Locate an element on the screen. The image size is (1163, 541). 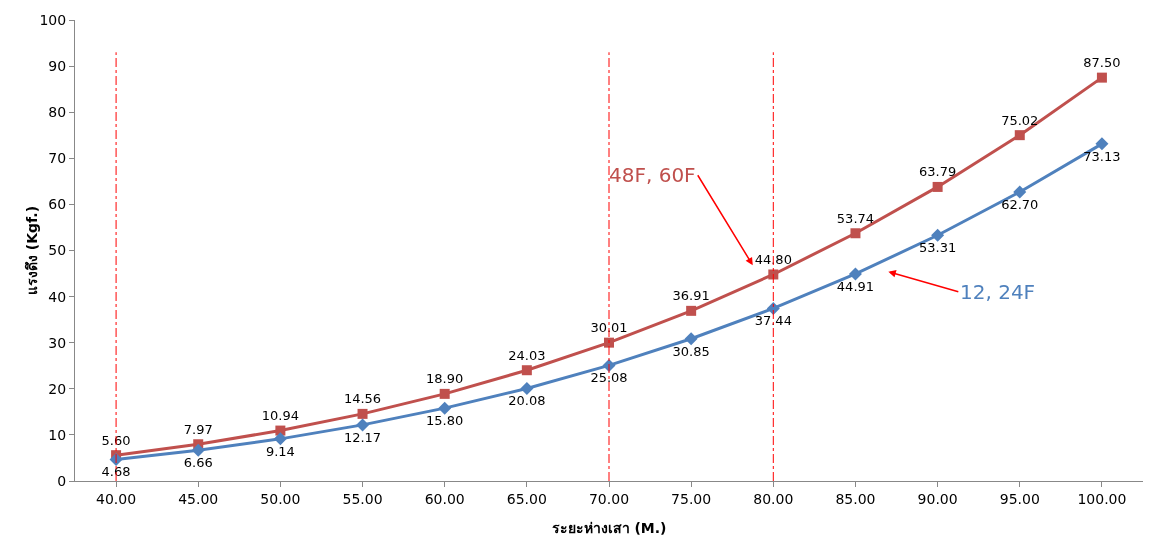
y-tick-label: 20 is located at coordinates (57, 388).